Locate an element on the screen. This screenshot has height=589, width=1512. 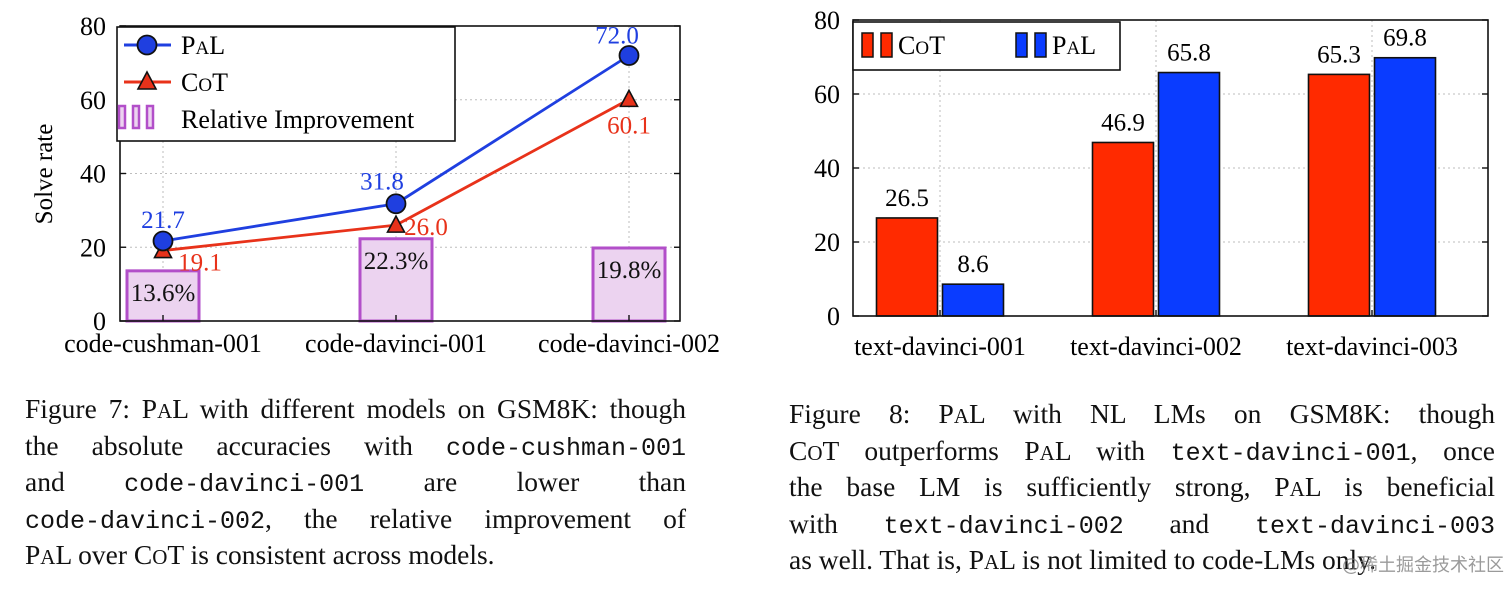
caption-text: are lower than is located at coordinates (525, 481).